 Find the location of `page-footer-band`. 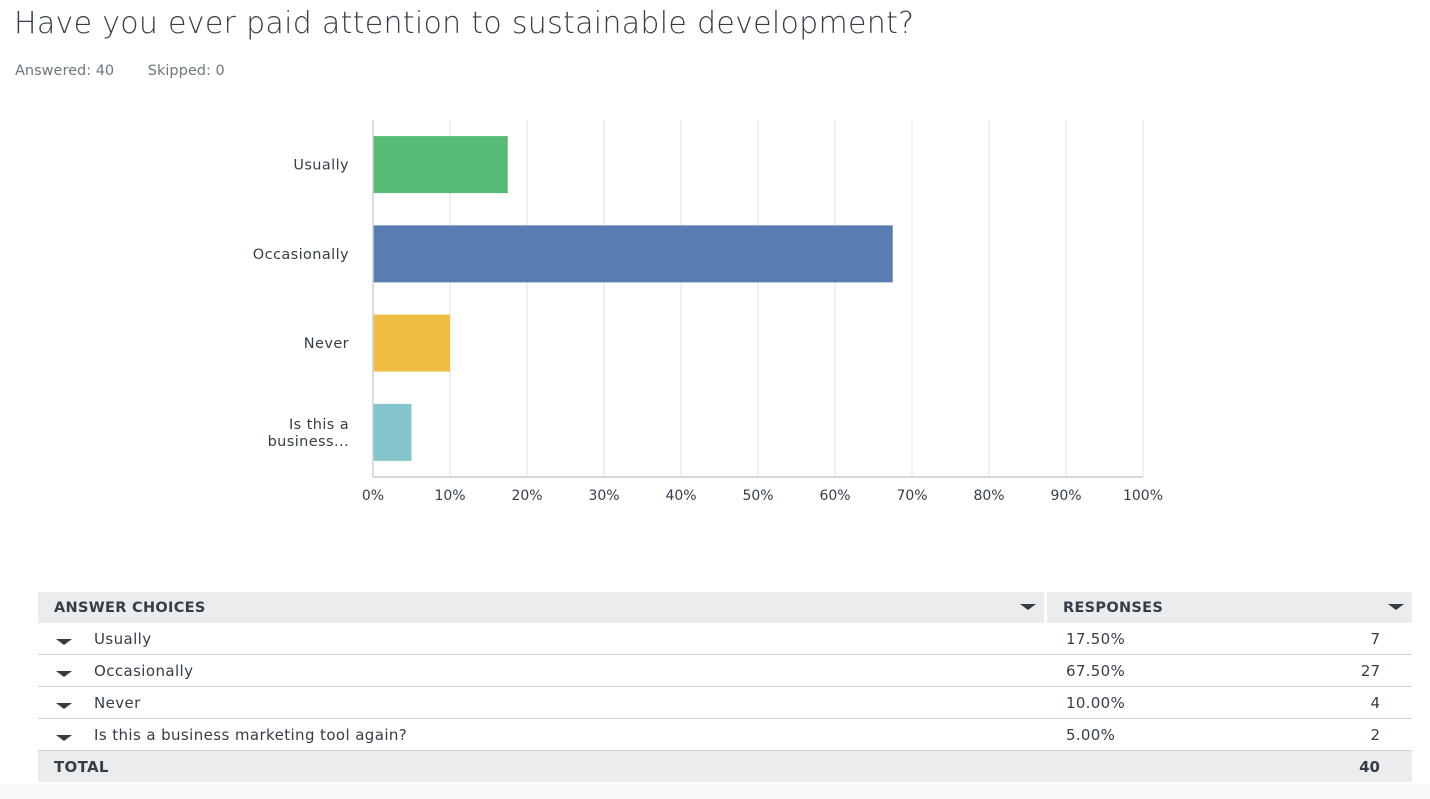

page-footer-band is located at coordinates (715, 791).